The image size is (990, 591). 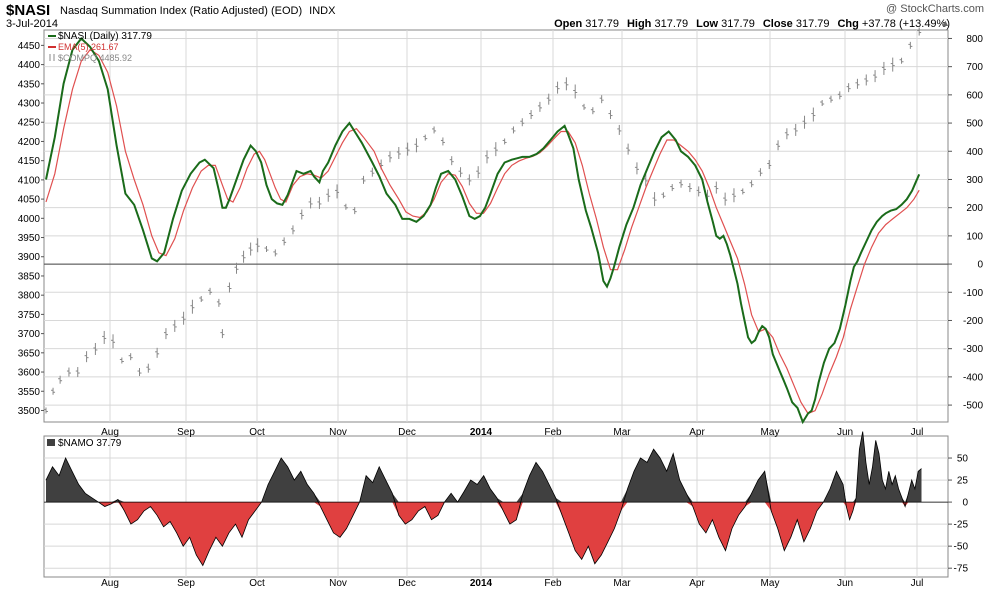 What do you see at coordinates (110, 432) in the screenshot?
I see `x-tick-label-upper: Aug` at bounding box center [110, 432].